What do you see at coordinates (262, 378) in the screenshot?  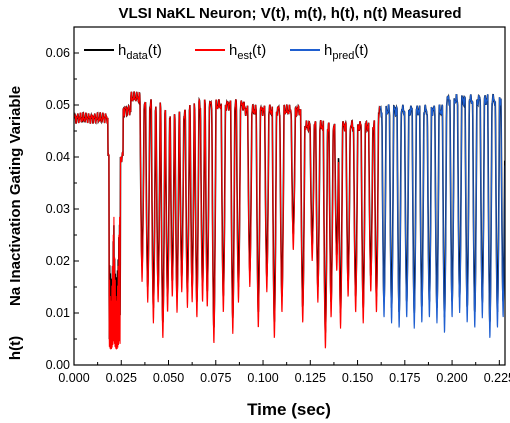 I see `x-tick-label: 0.100` at bounding box center [262, 378].